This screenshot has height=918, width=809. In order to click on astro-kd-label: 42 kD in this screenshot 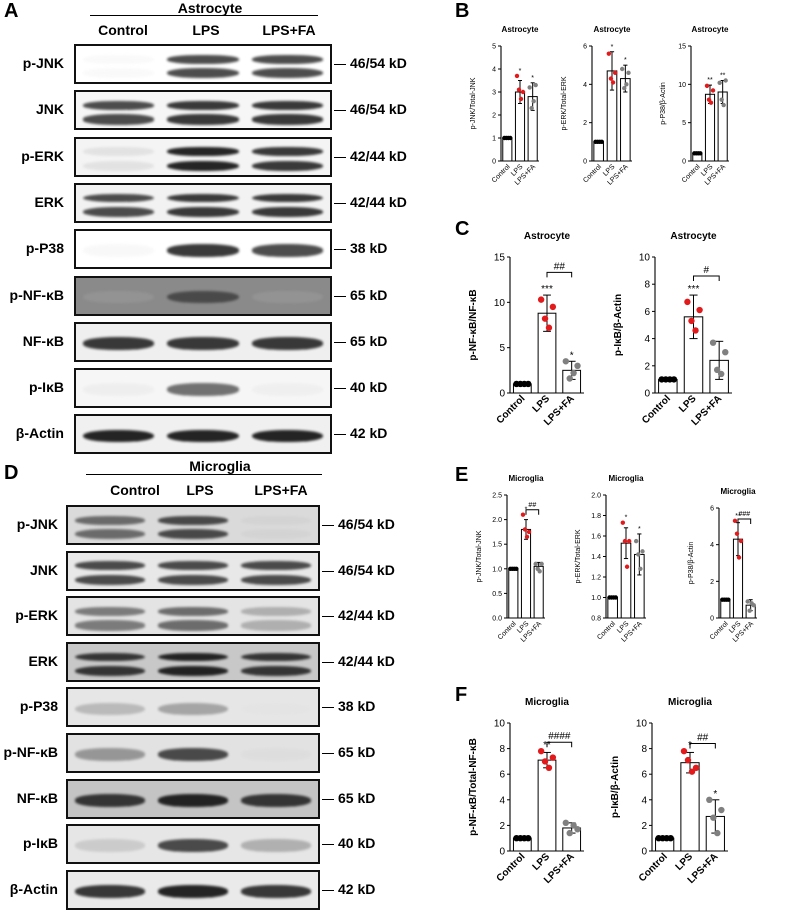, I will do `click(369, 433)`.